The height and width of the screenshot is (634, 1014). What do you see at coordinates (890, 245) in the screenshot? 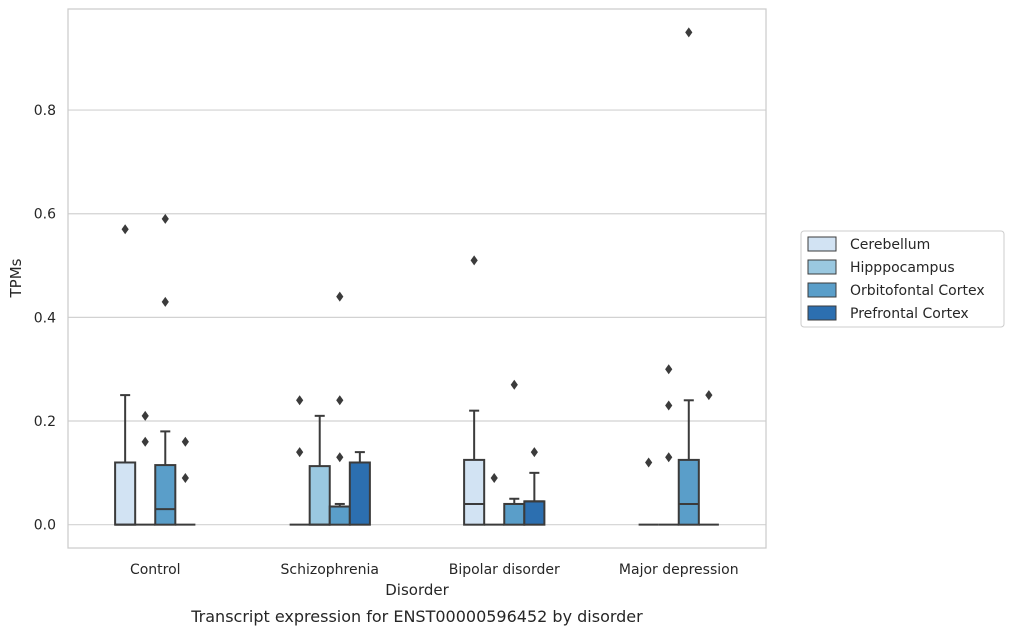
I see `legend-label: Cerebellum` at bounding box center [890, 245].